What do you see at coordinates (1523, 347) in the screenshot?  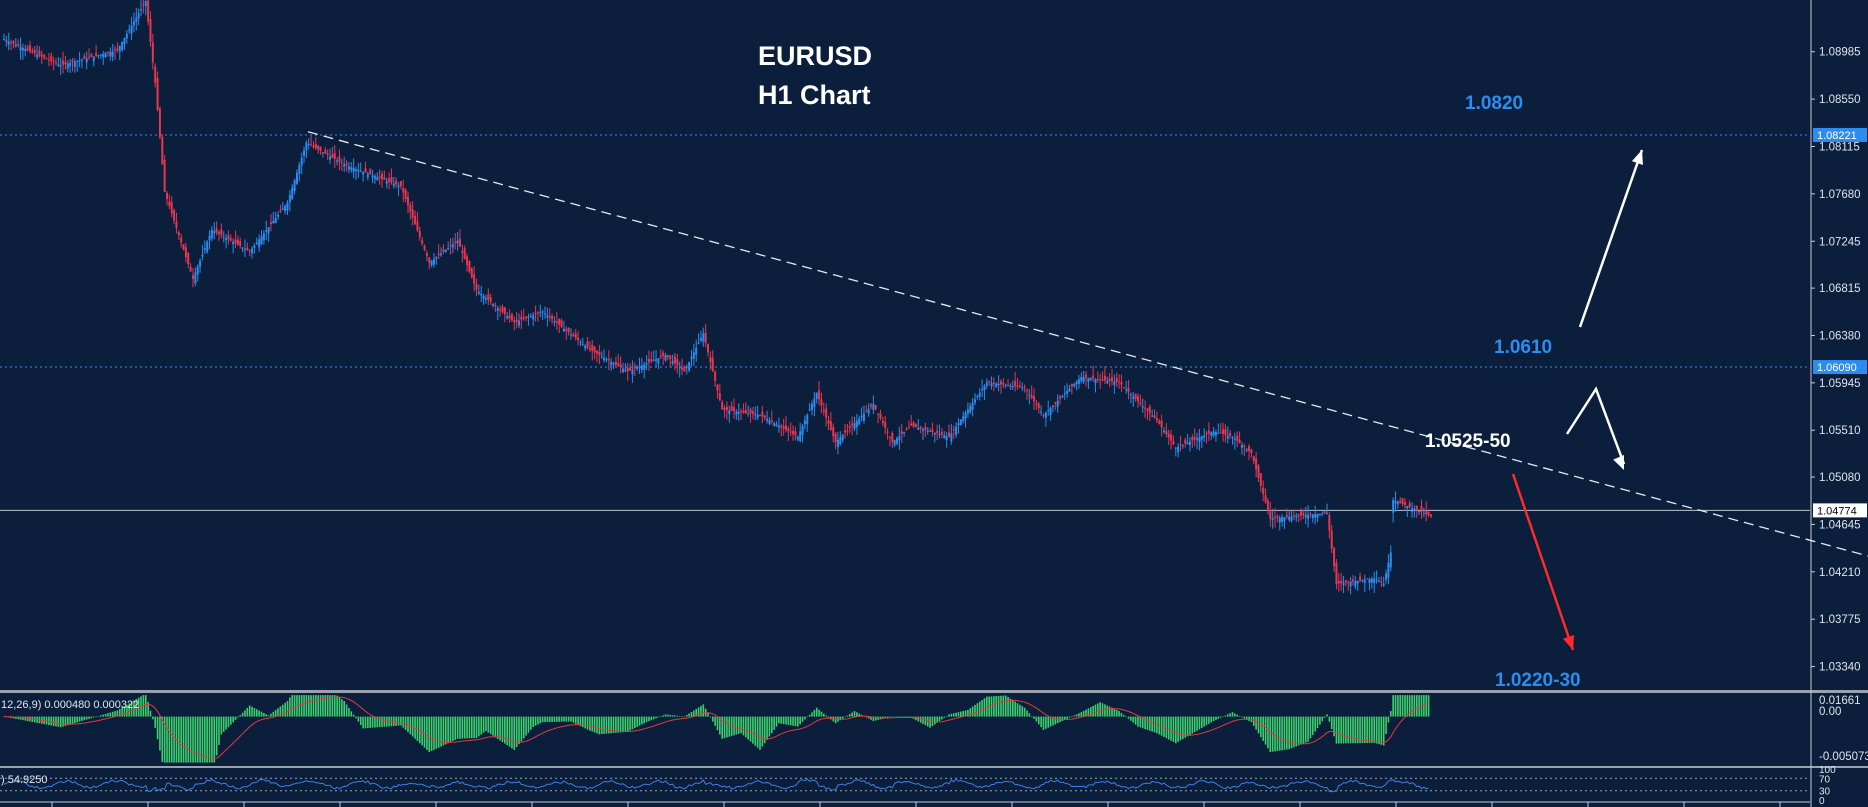 I see `level-label-1-0610: 1.0610` at bounding box center [1523, 347].